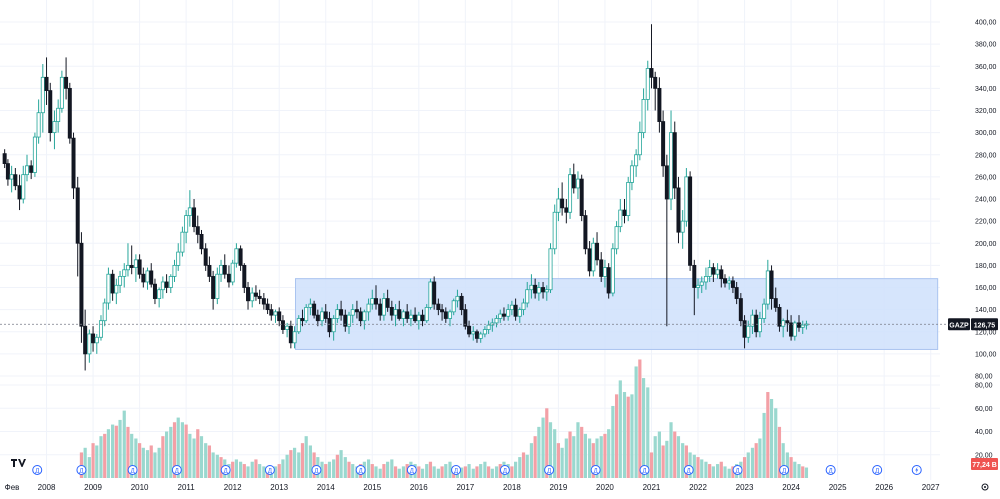  What do you see at coordinates (984, 377) in the screenshot?
I see `price-tick-label: 80,00` at bounding box center [984, 377].